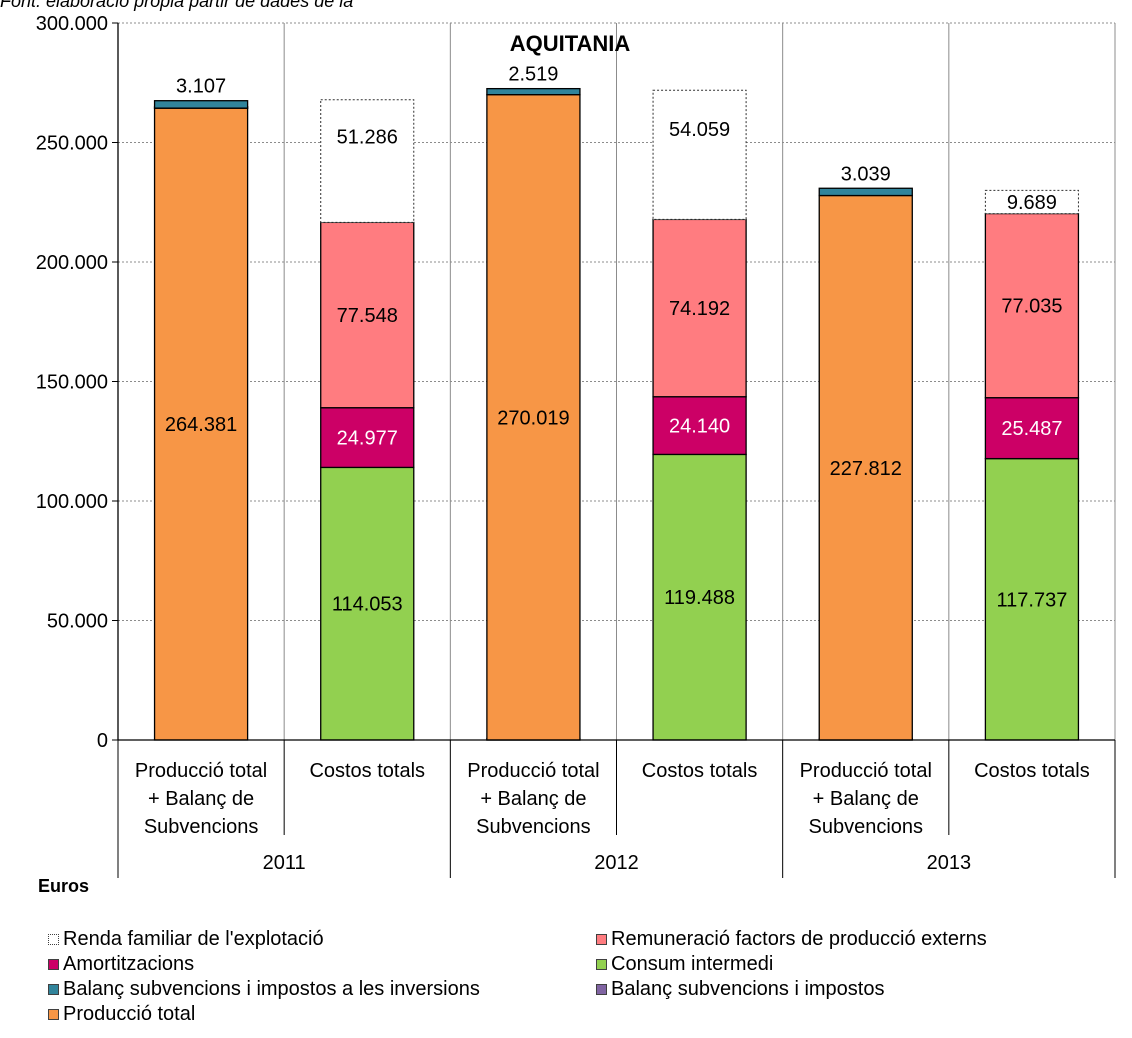 Image resolution: width=1132 pixels, height=1038 pixels. Describe the element at coordinates (616, 863) in the screenshot. I see `year-label: 2012` at that location.